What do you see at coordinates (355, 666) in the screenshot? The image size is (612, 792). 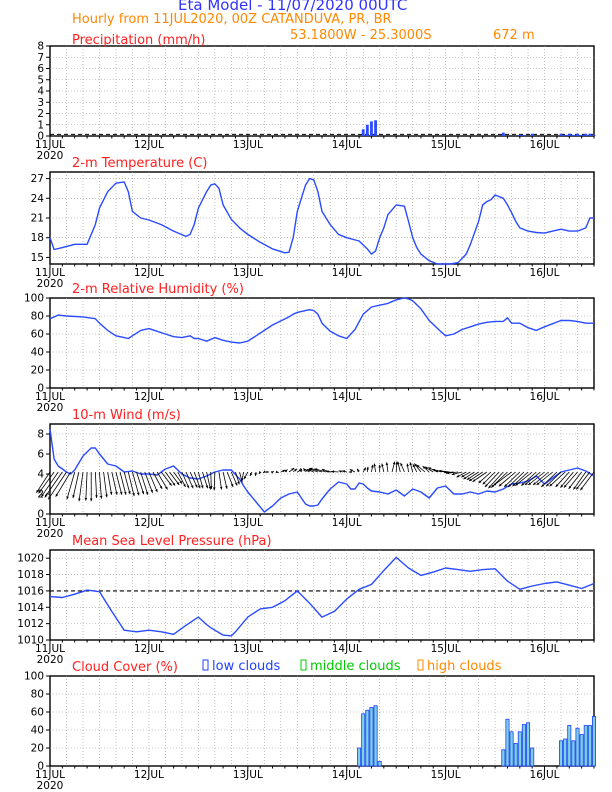 I see `legend-label: middle clouds` at bounding box center [355, 666].